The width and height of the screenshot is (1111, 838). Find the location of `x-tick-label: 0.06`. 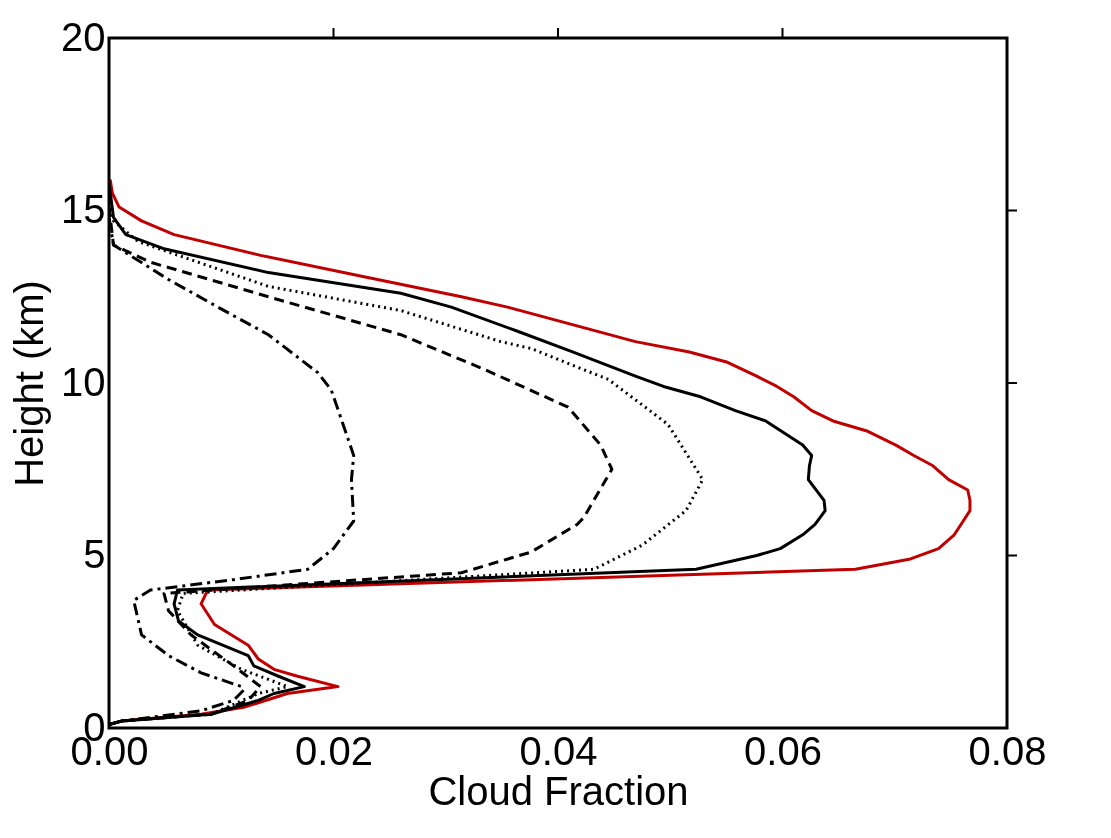

x-tick-label: 0.06 is located at coordinates (783, 750).